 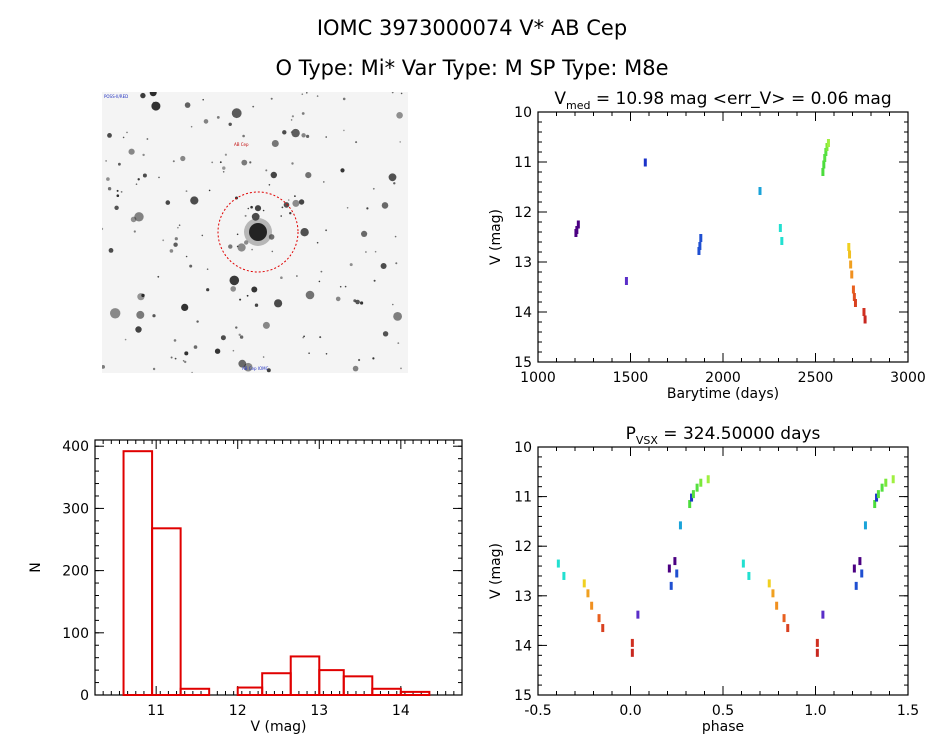 What do you see at coordinates (523, 313) in the screenshot?
I see `y-tick-label: 14` at bounding box center [523, 313].